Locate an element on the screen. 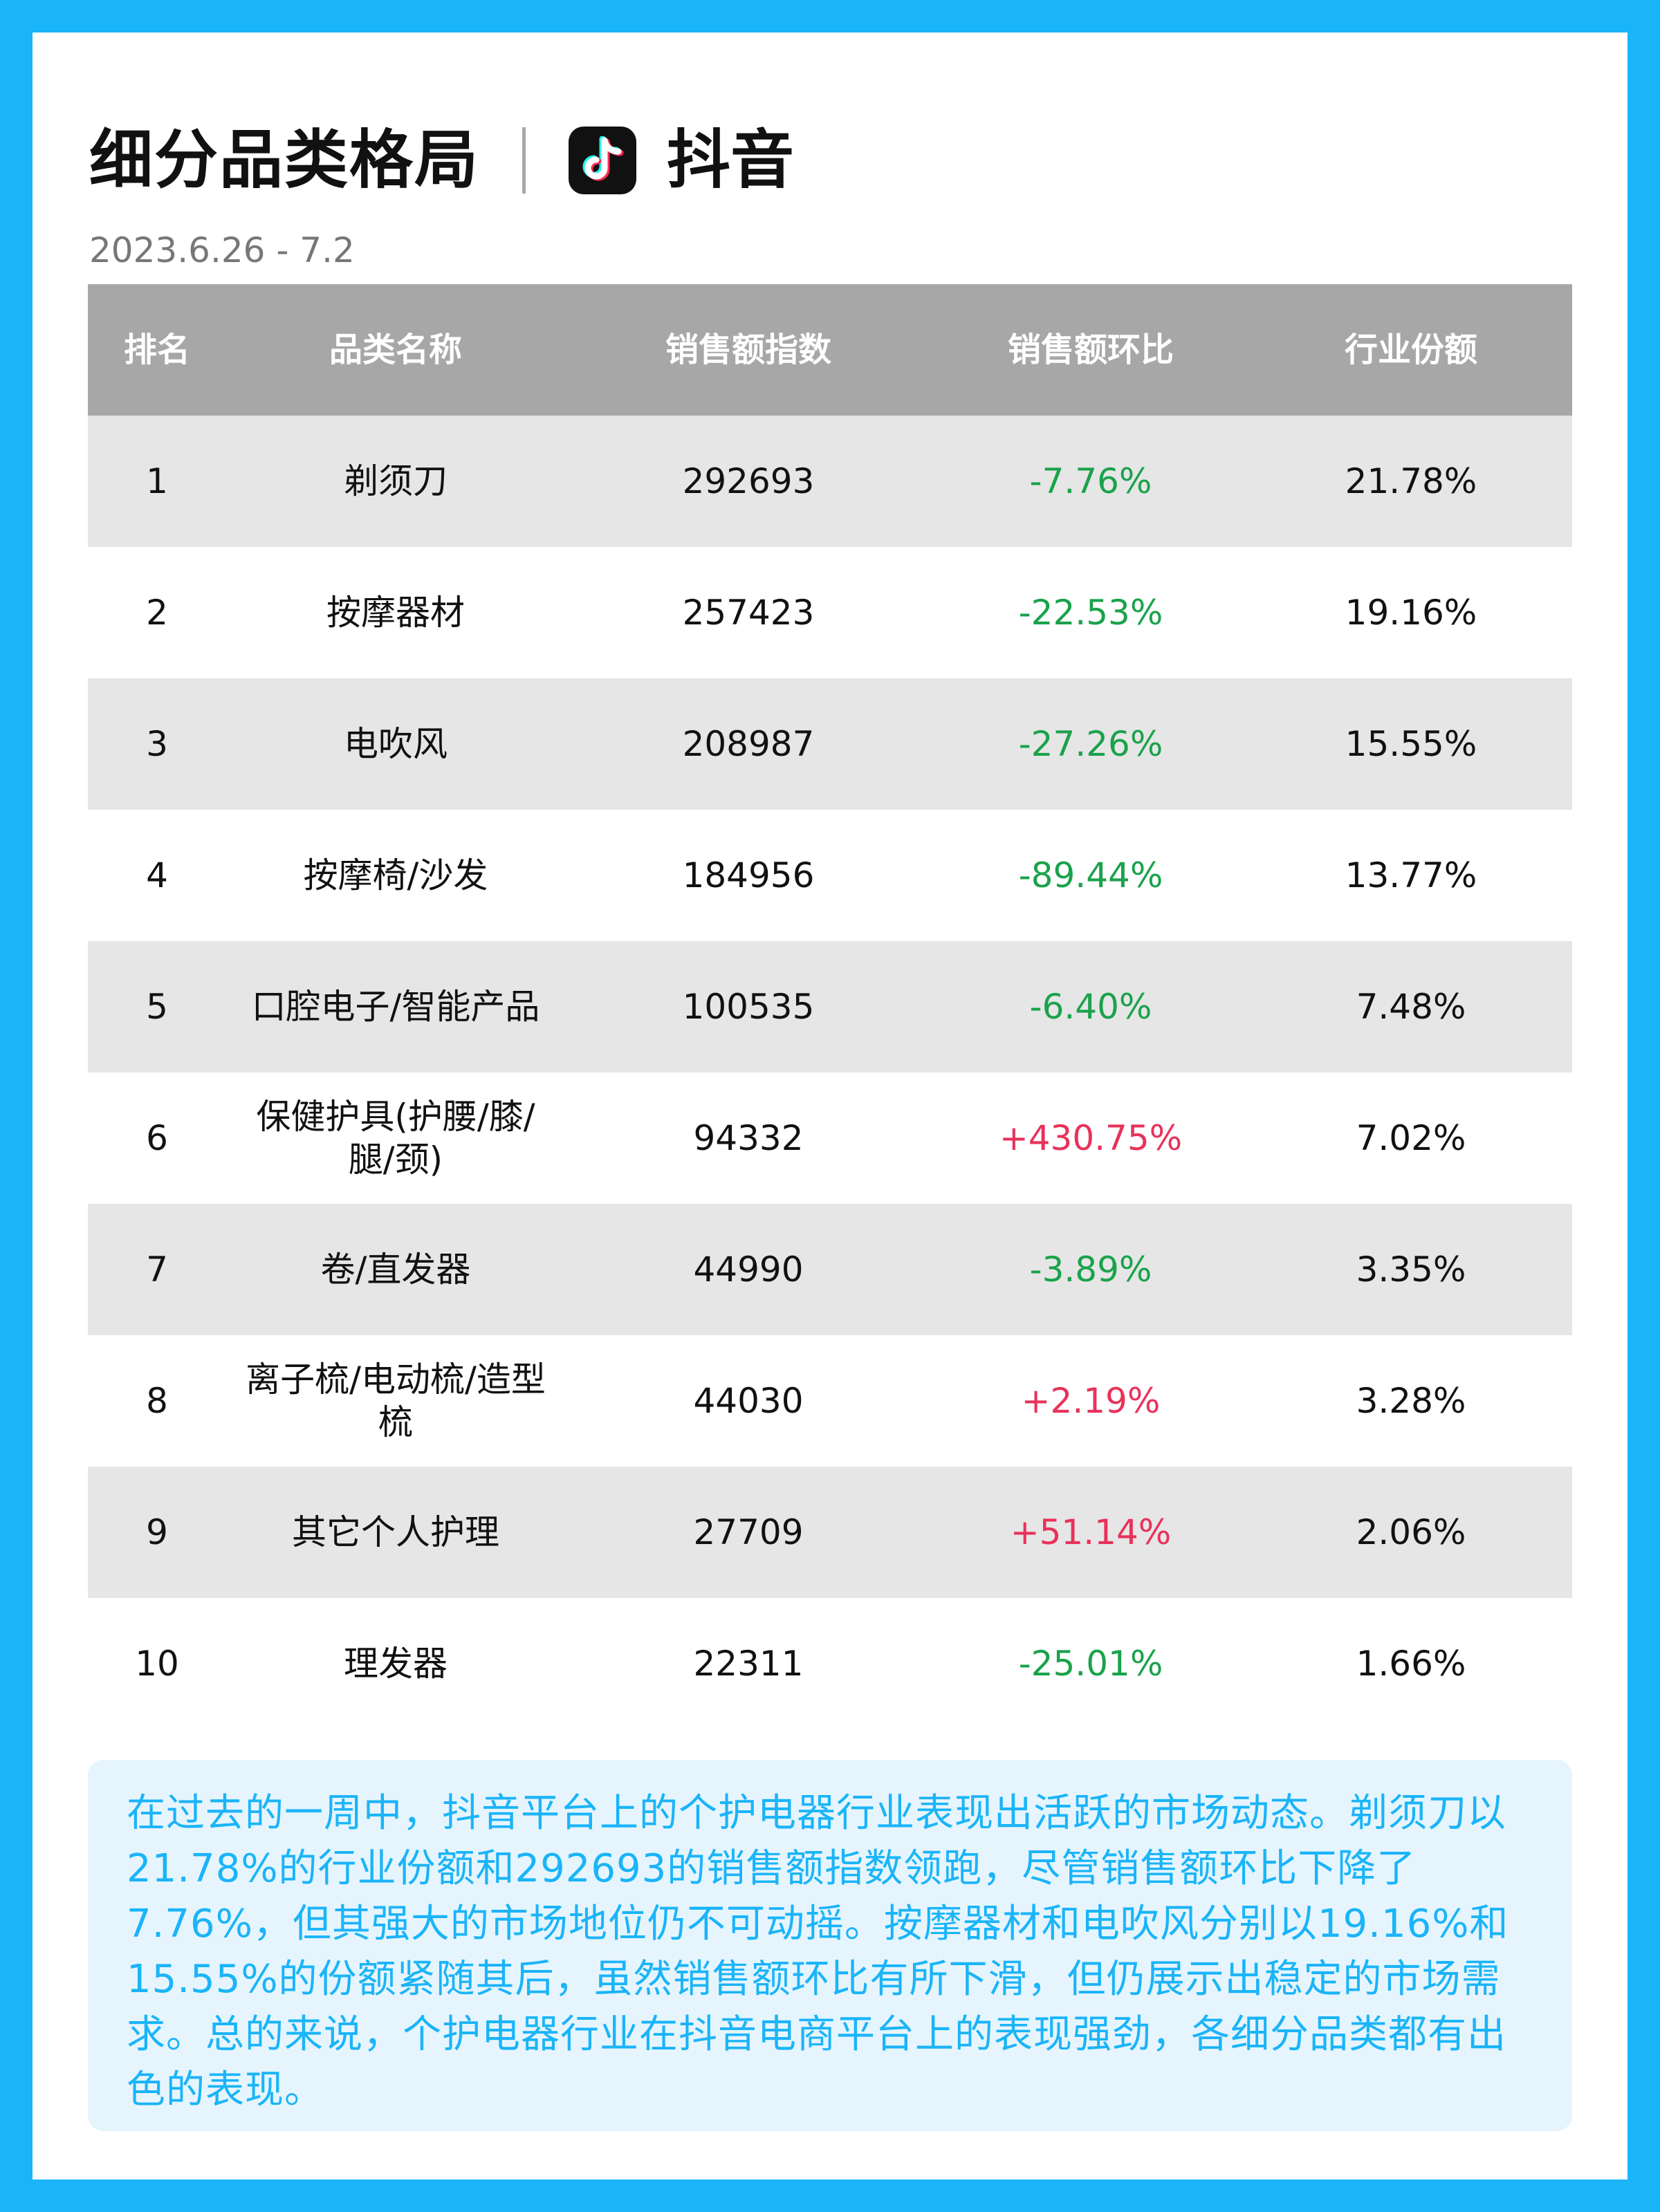 The height and width of the screenshot is (2212, 1660). table-row: 7 卷/直发器 44990 -3.89% 3.35% is located at coordinates (830, 1269).